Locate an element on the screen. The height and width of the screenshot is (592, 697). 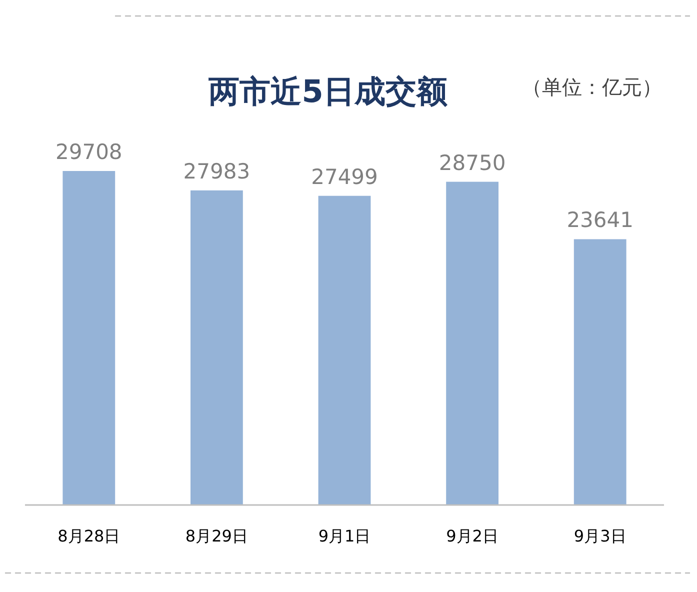
x-tick-label: 8月28日 is located at coordinates (89, 536).